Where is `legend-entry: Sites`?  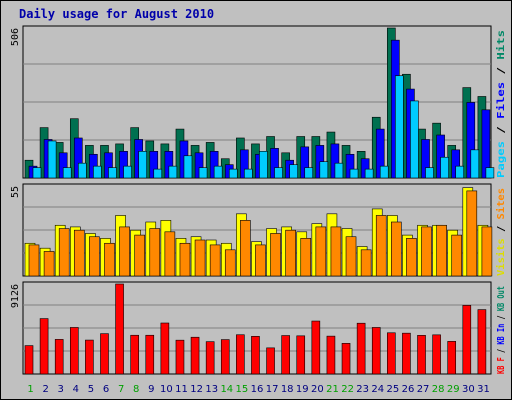
legend-entry: Sites is located at coordinates (501, 203).